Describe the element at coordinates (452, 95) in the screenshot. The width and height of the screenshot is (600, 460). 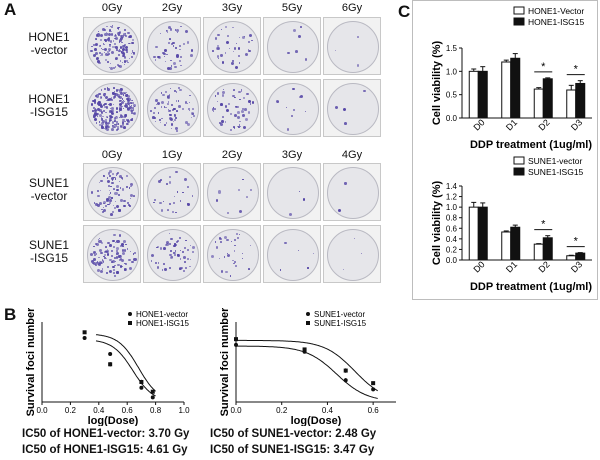
I see `y-tick-label: 0.5` at that location.